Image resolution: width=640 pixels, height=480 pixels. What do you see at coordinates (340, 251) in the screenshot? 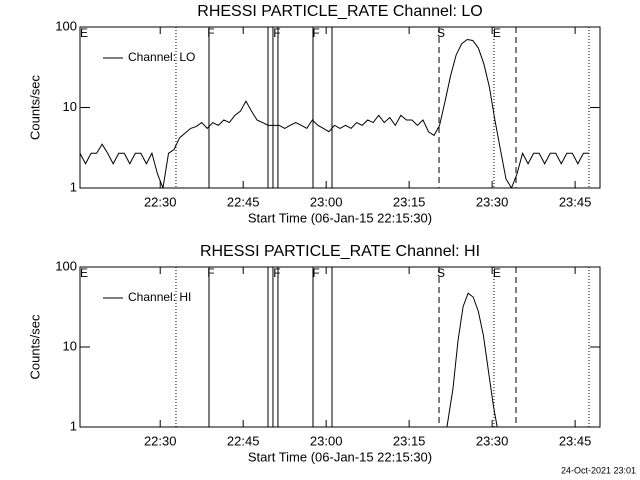
I see `chart-title: RHESSI PARTICLE_RATE Channel: HI` at bounding box center [340, 251].